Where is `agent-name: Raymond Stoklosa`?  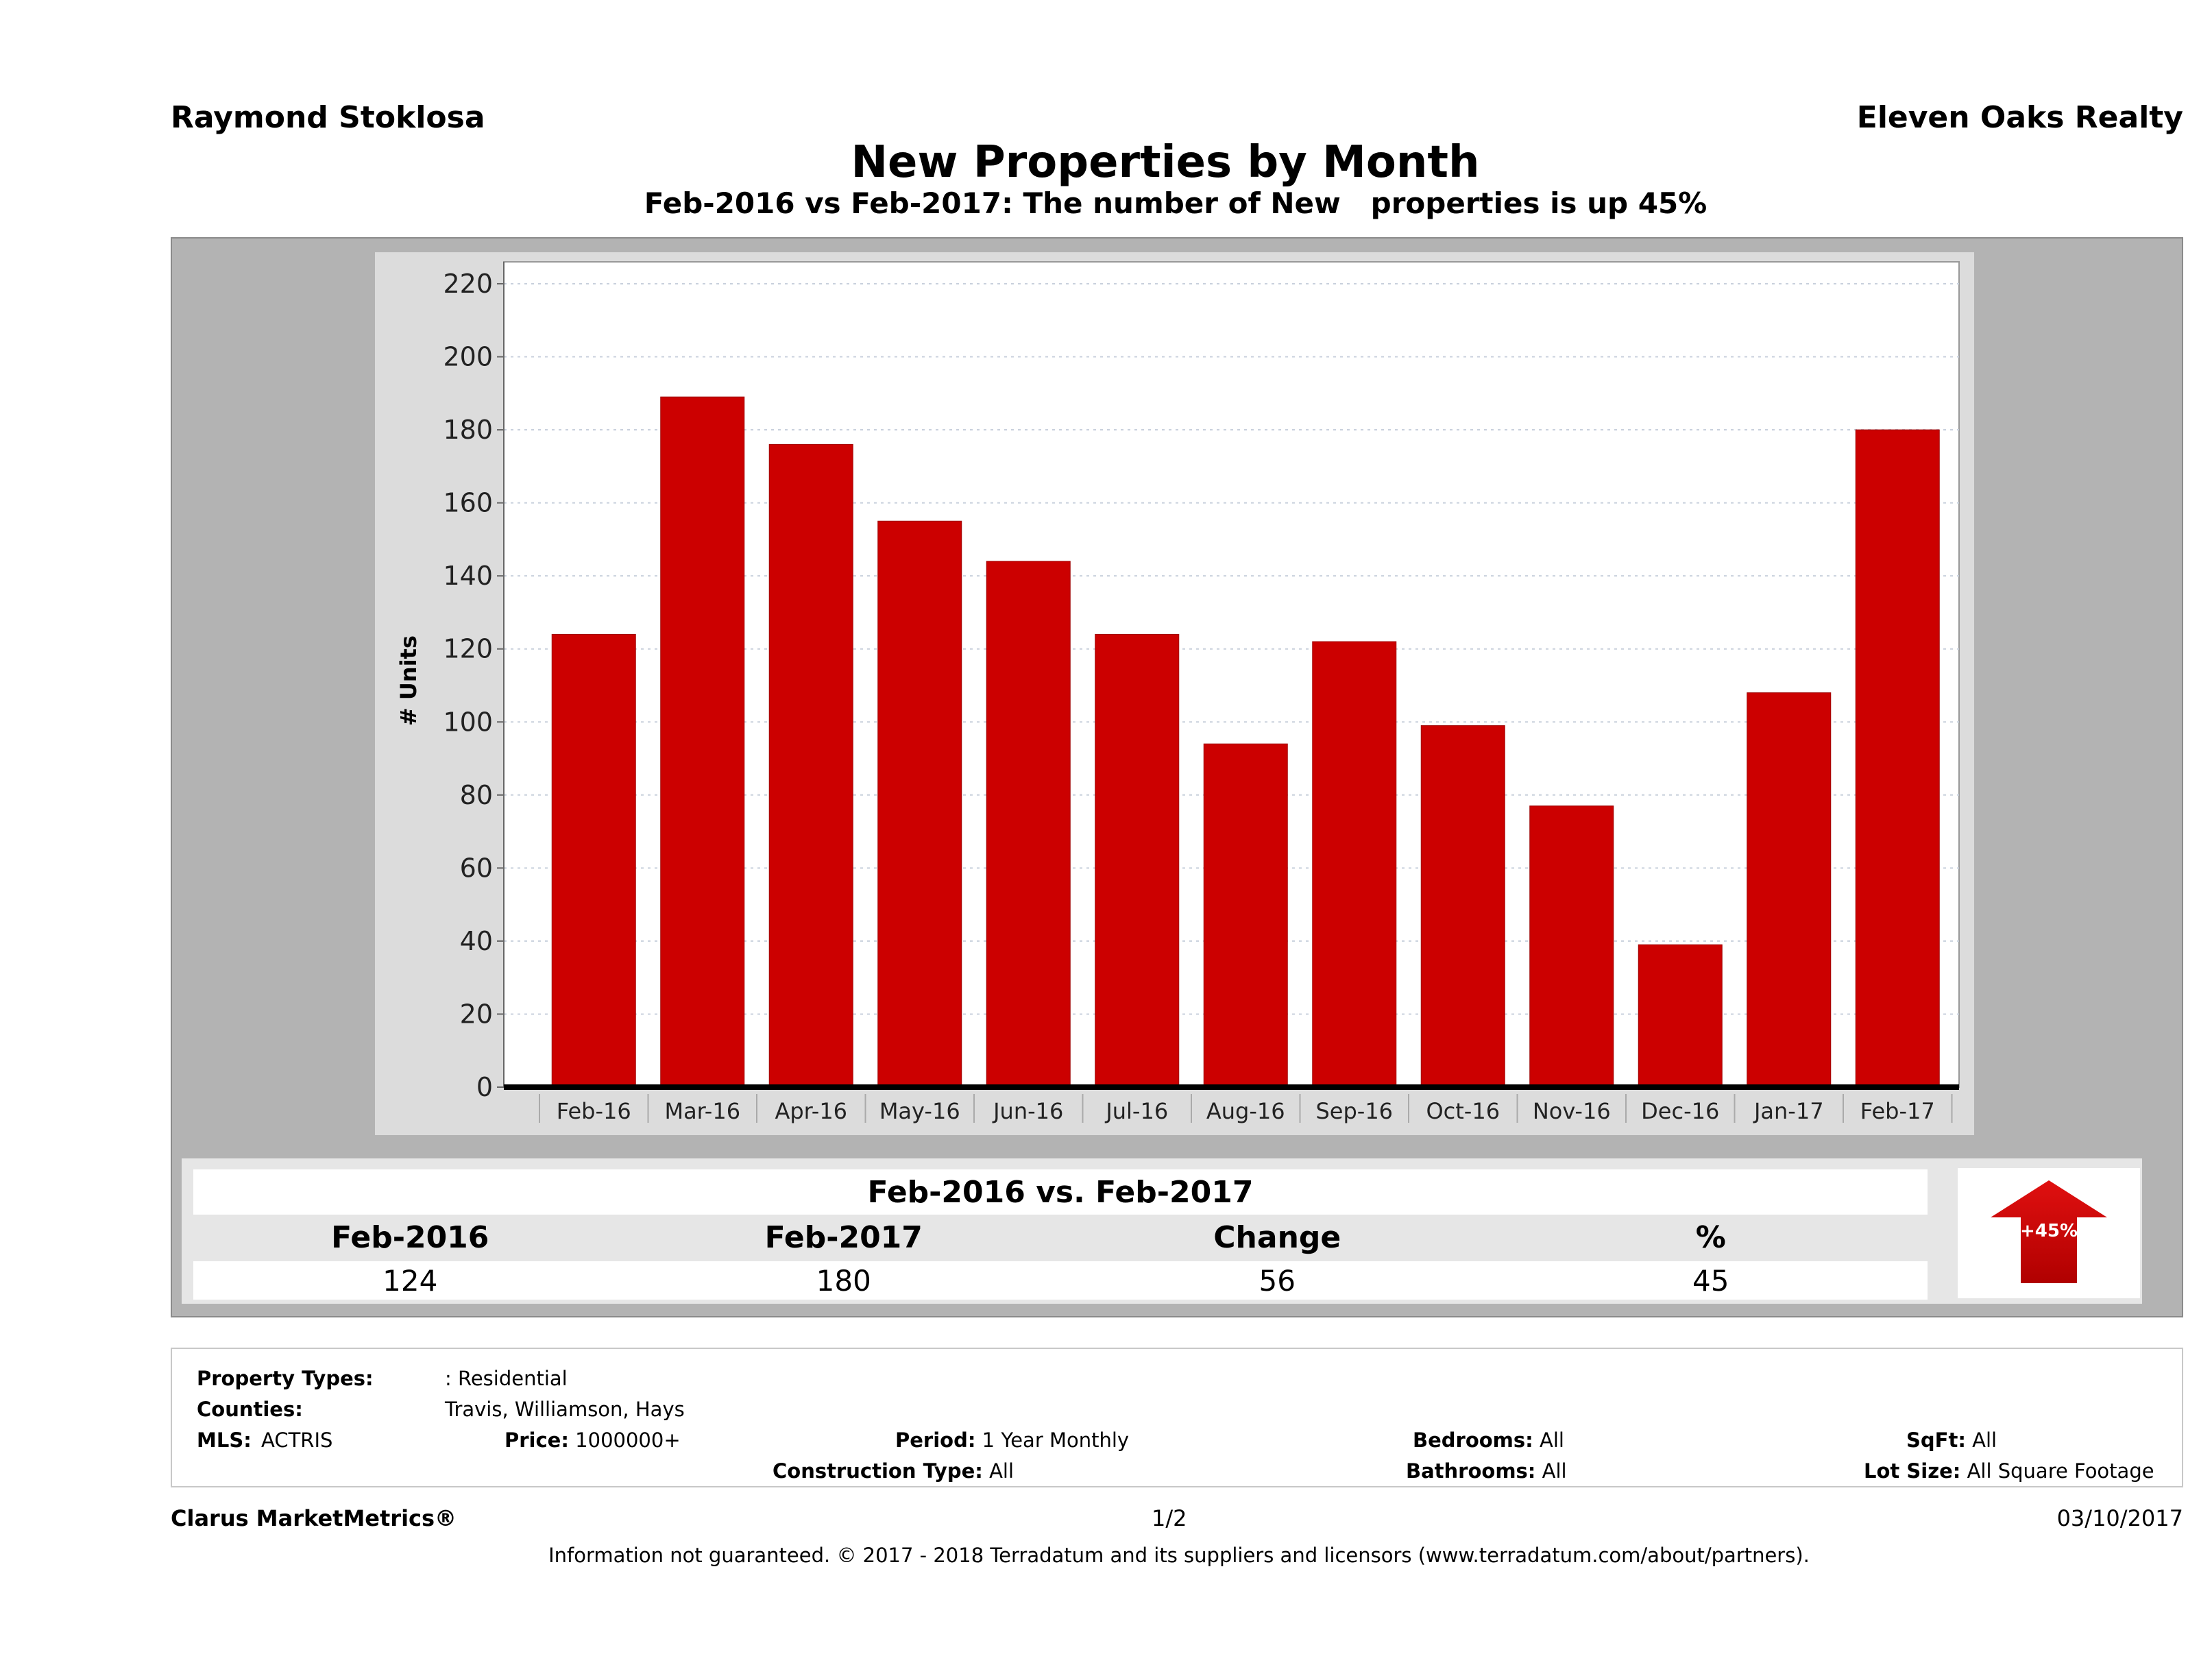
agent-name: Raymond Stoklosa is located at coordinates (328, 117).